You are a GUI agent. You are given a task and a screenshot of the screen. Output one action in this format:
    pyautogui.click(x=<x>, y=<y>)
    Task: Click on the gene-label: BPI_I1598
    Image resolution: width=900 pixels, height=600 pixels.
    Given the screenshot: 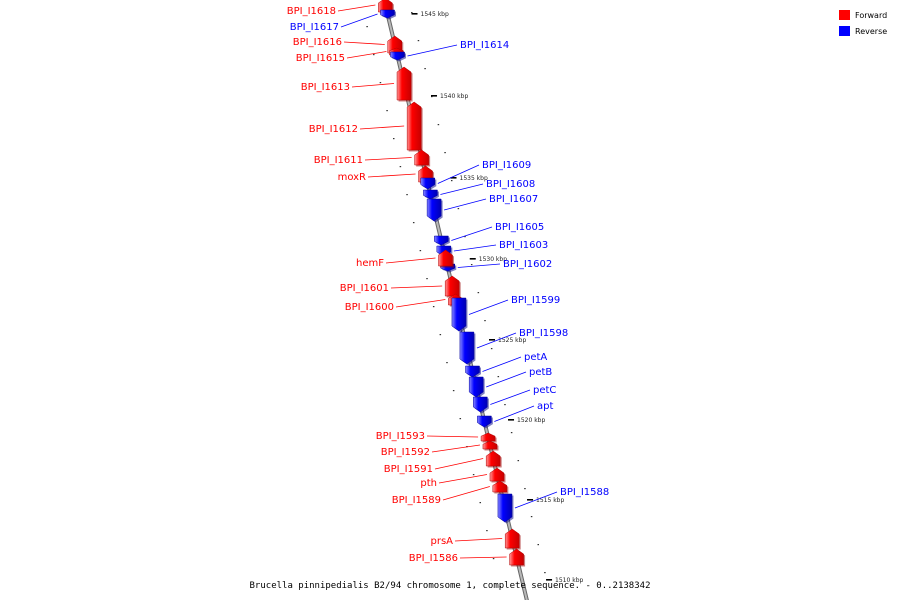 What is the action you would take?
    pyautogui.click(x=543, y=333)
    